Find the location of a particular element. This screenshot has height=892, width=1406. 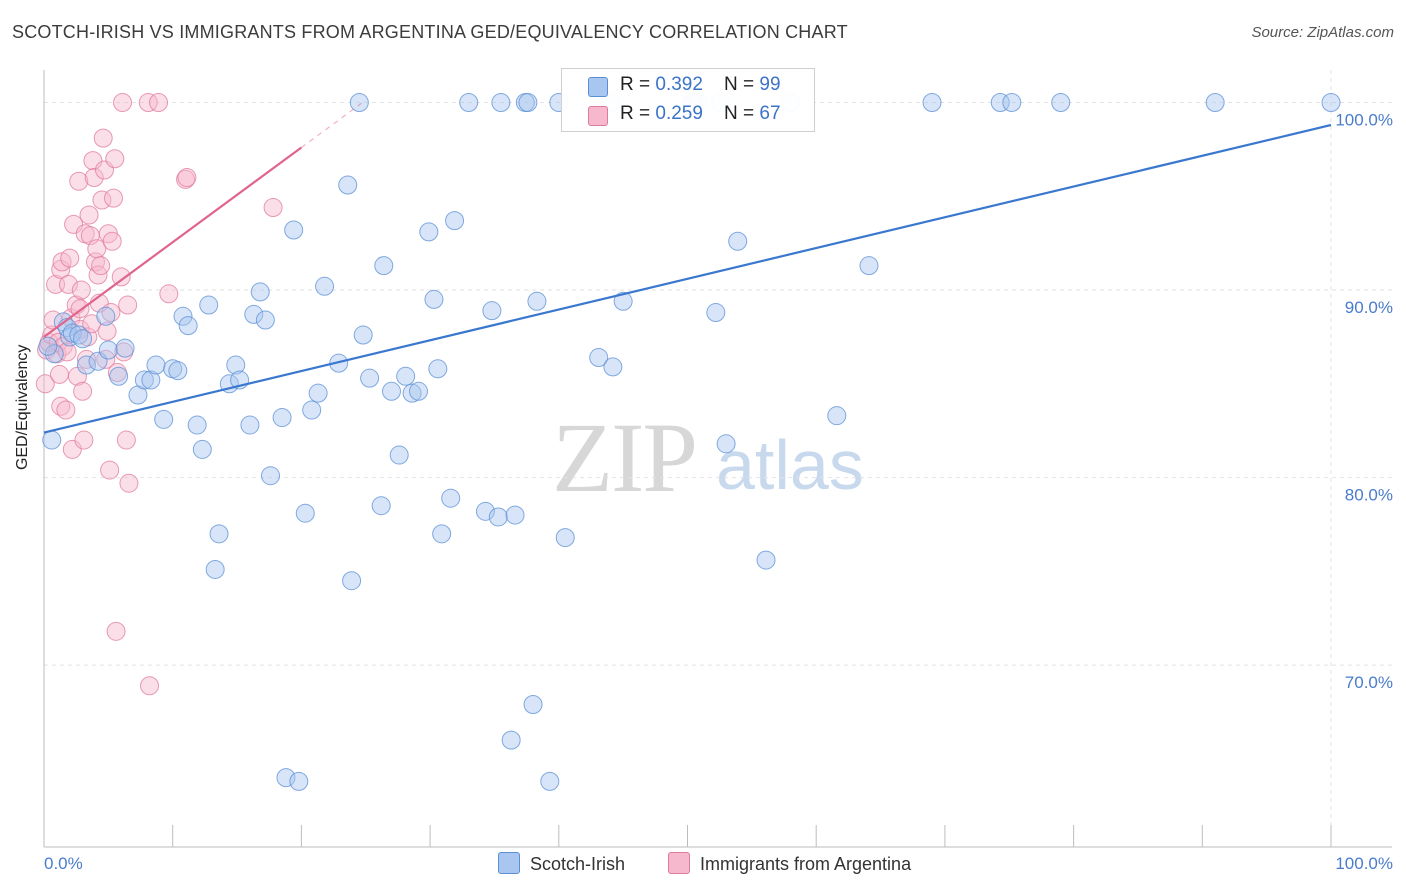

argentina-trendline is located at coordinates (173, 242).